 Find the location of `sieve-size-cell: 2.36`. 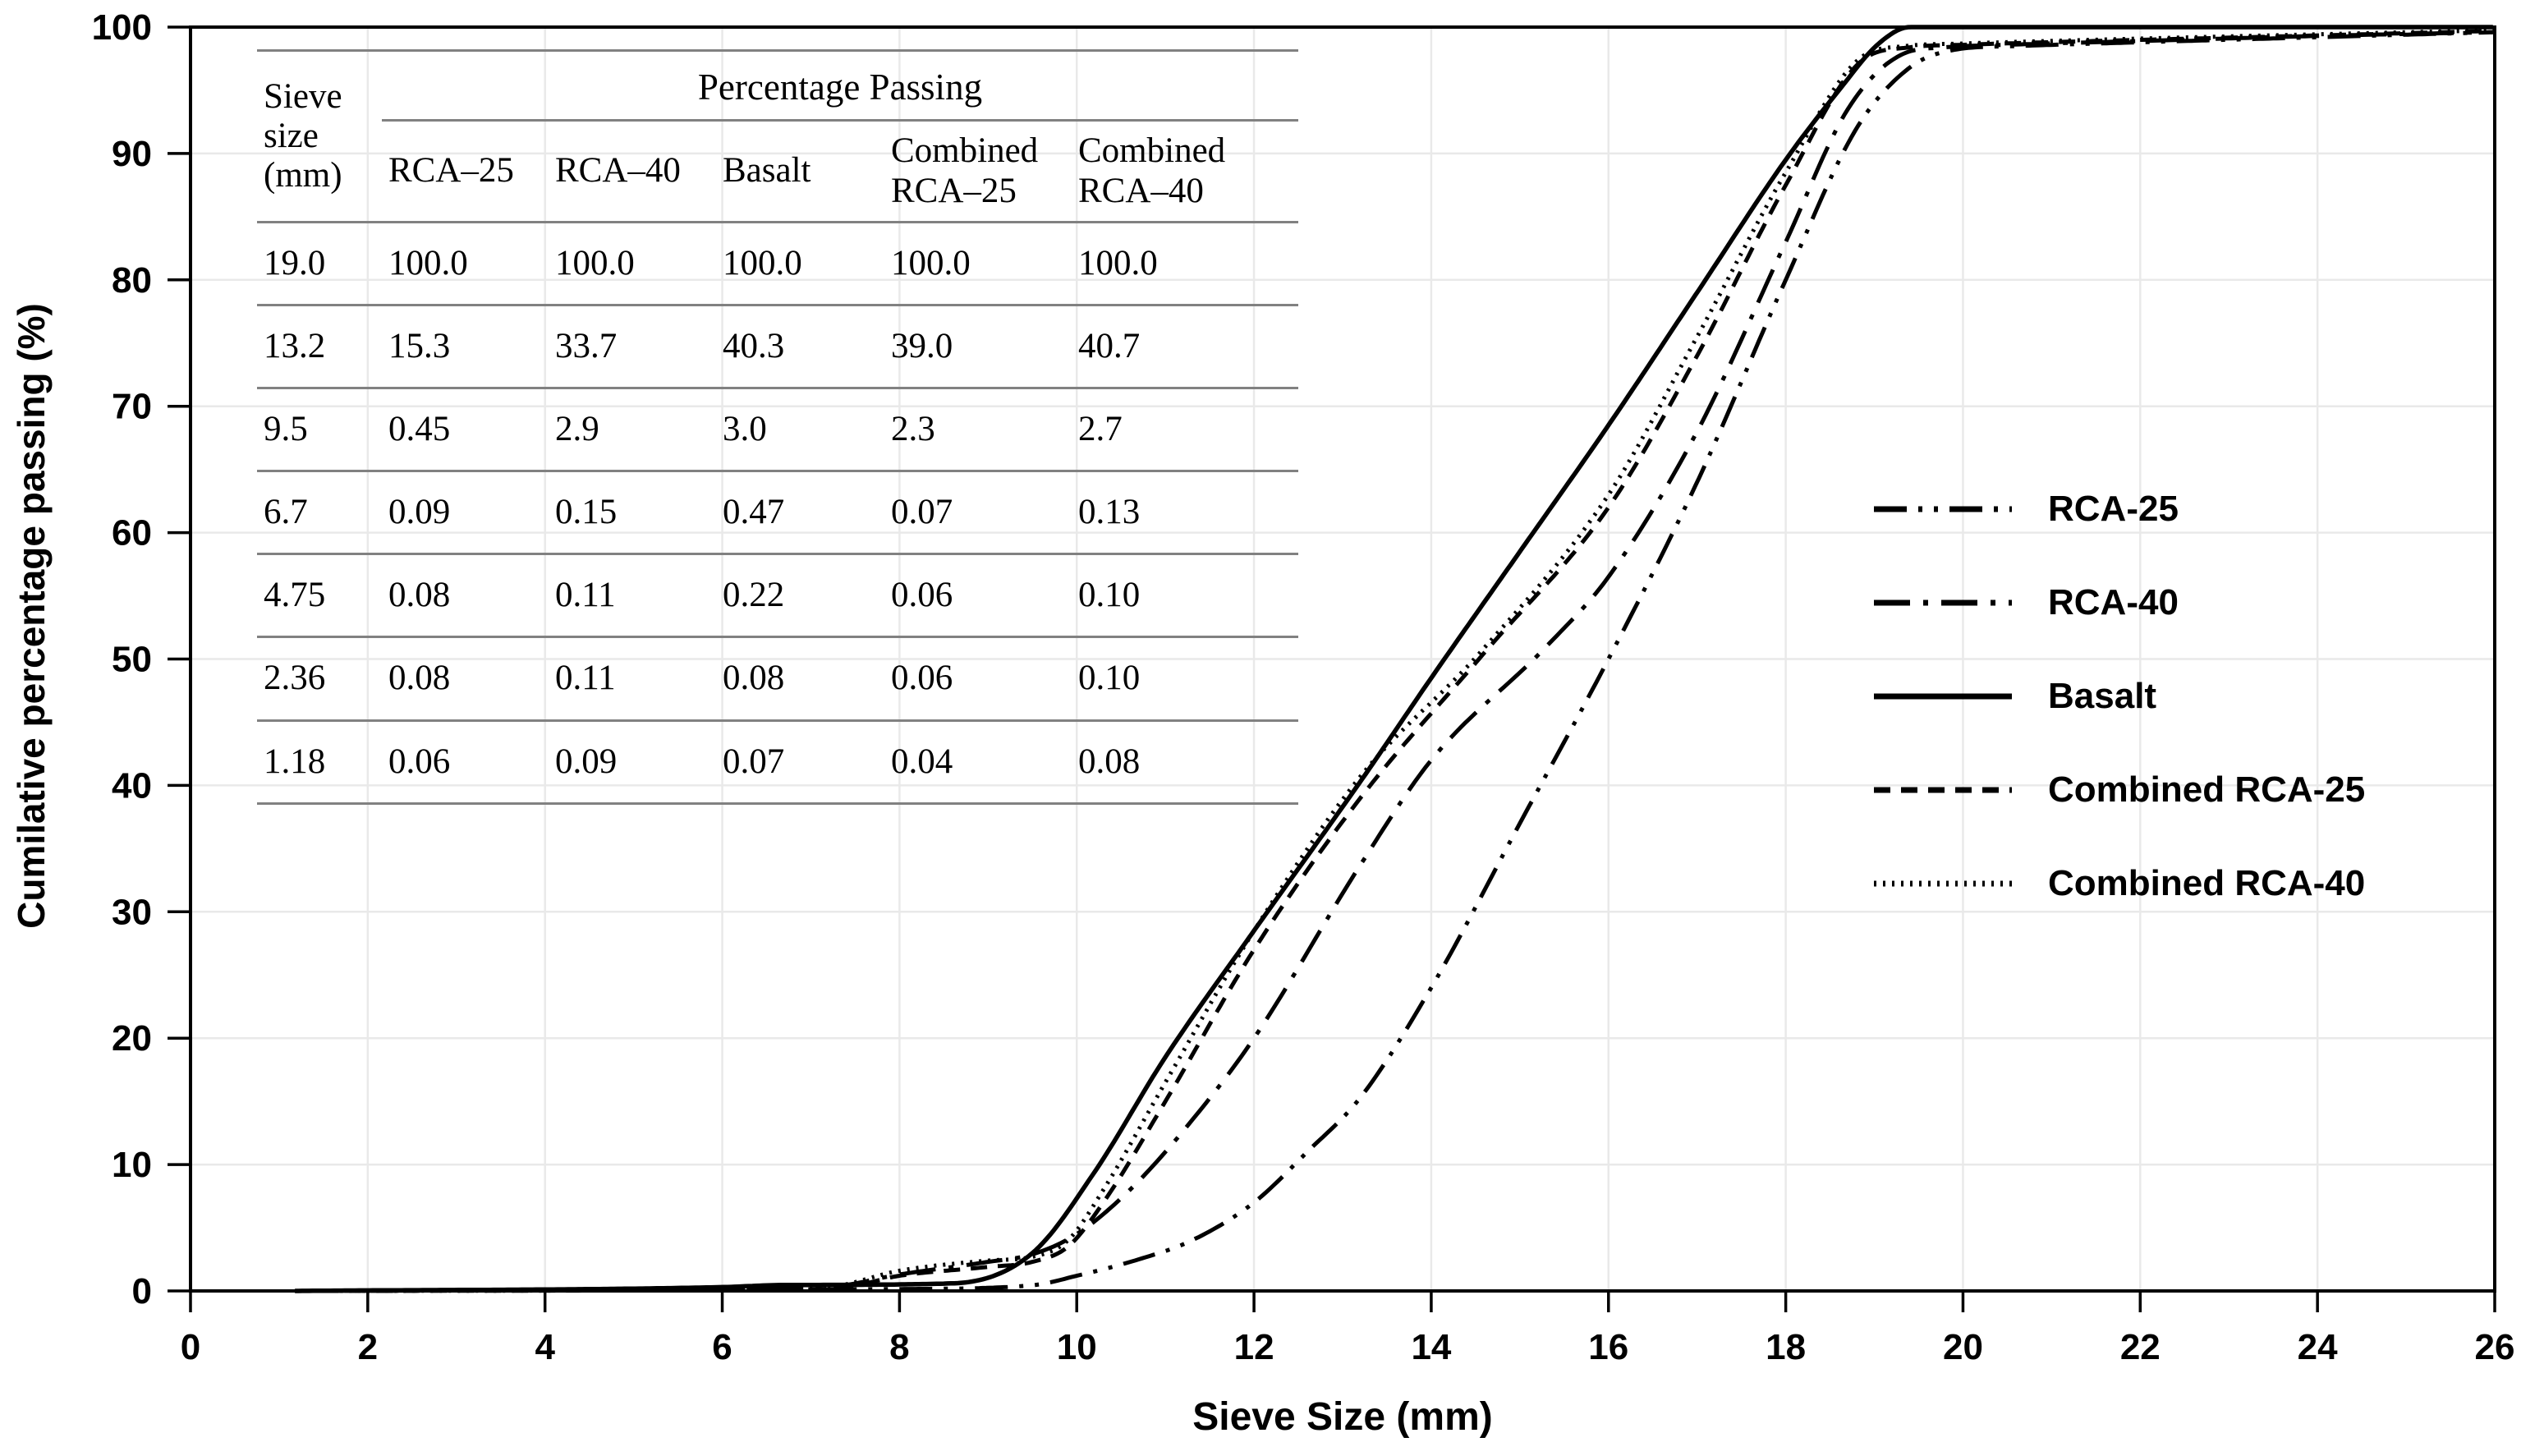

sieve-size-cell: 2.36 is located at coordinates (319, 679).